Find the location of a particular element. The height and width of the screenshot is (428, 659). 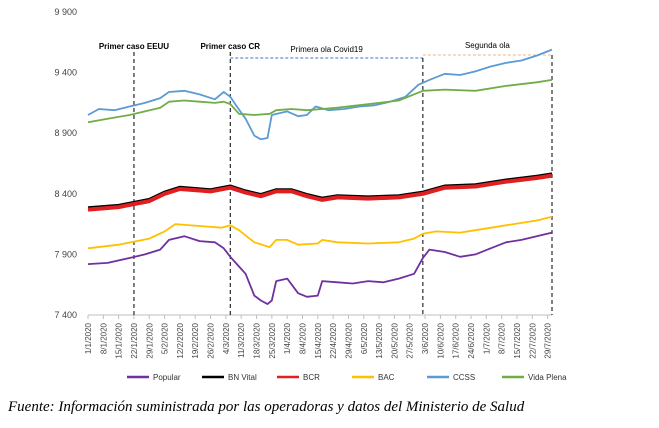

x-tick-label: 29/7/2020 is located at coordinates (548, 340).